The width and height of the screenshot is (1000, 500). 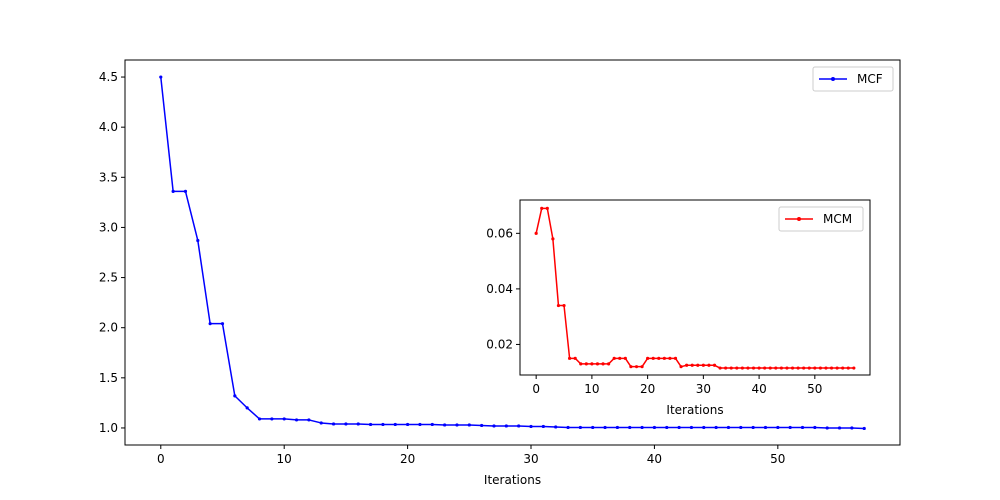 What do you see at coordinates (108, 328) in the screenshot?
I see `main-y-tick-label: 2.0` at bounding box center [108, 328].